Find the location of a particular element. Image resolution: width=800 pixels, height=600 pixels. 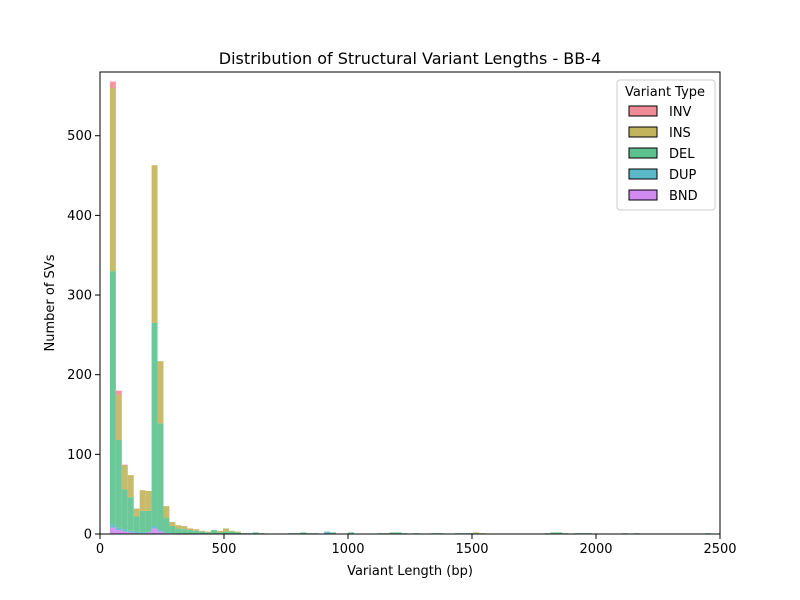

x-axis-ticks: 0 500 1000 1500 2000 2500 is located at coordinates (416, 545).